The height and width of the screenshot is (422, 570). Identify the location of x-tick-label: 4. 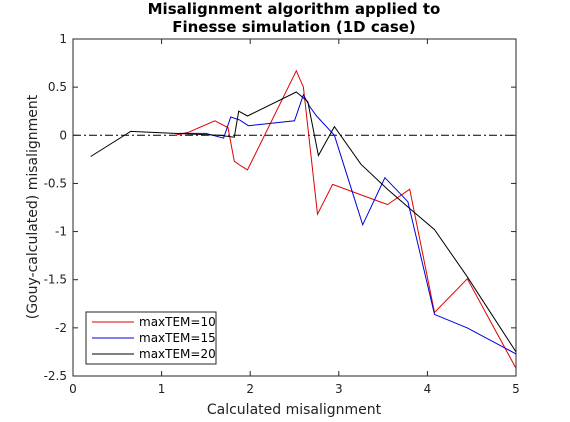
(428, 389).